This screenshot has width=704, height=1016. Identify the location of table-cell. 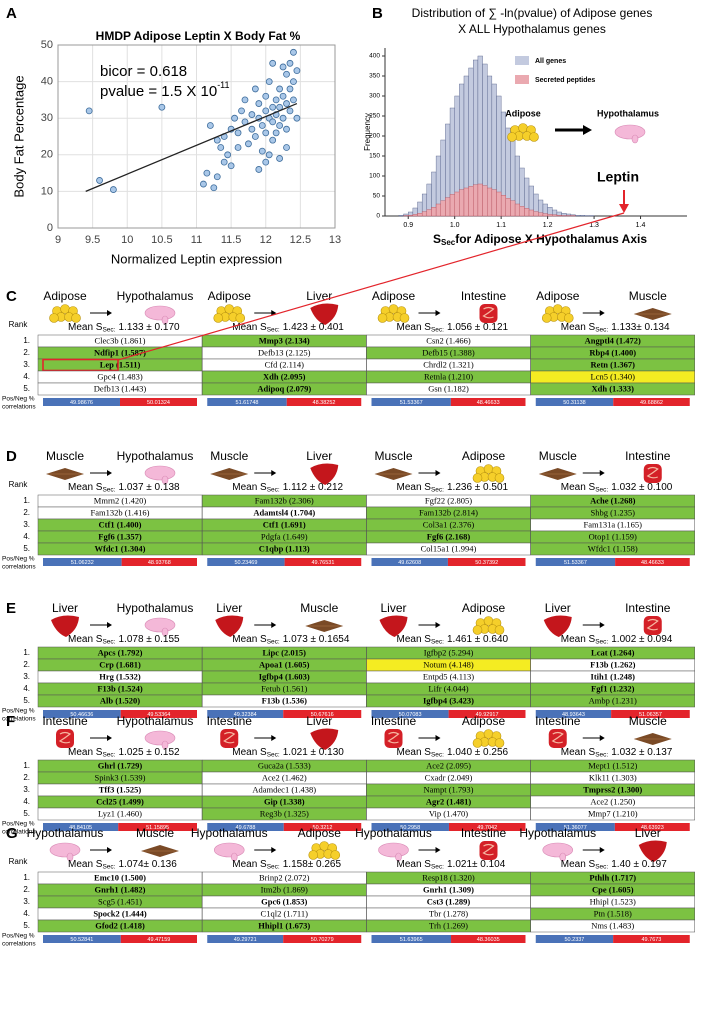
(612, 549).